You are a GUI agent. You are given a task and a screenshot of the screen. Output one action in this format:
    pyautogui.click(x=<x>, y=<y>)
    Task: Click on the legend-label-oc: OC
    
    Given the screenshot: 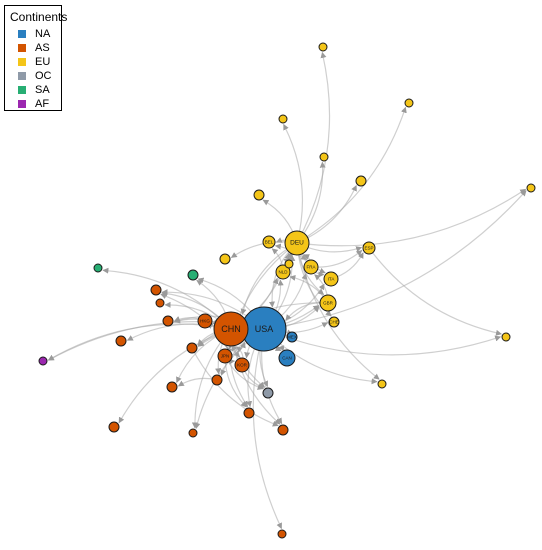 What is the action you would take?
    pyautogui.click(x=43, y=76)
    